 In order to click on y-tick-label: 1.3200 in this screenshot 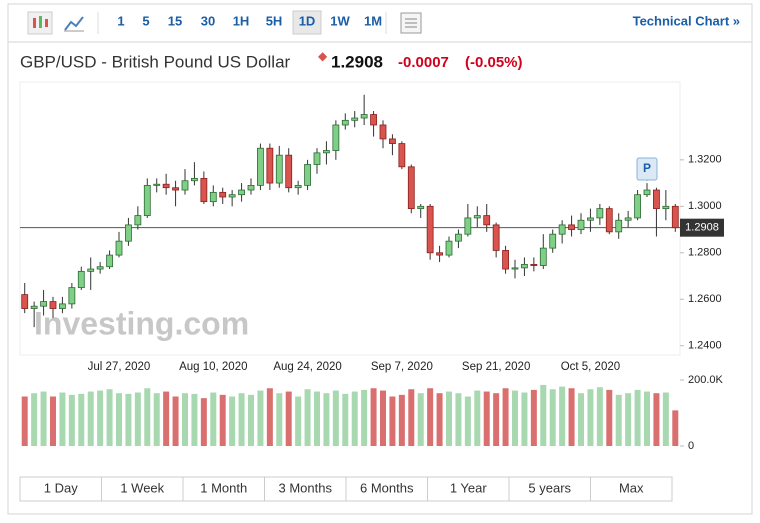, I will do `click(705, 160)`.